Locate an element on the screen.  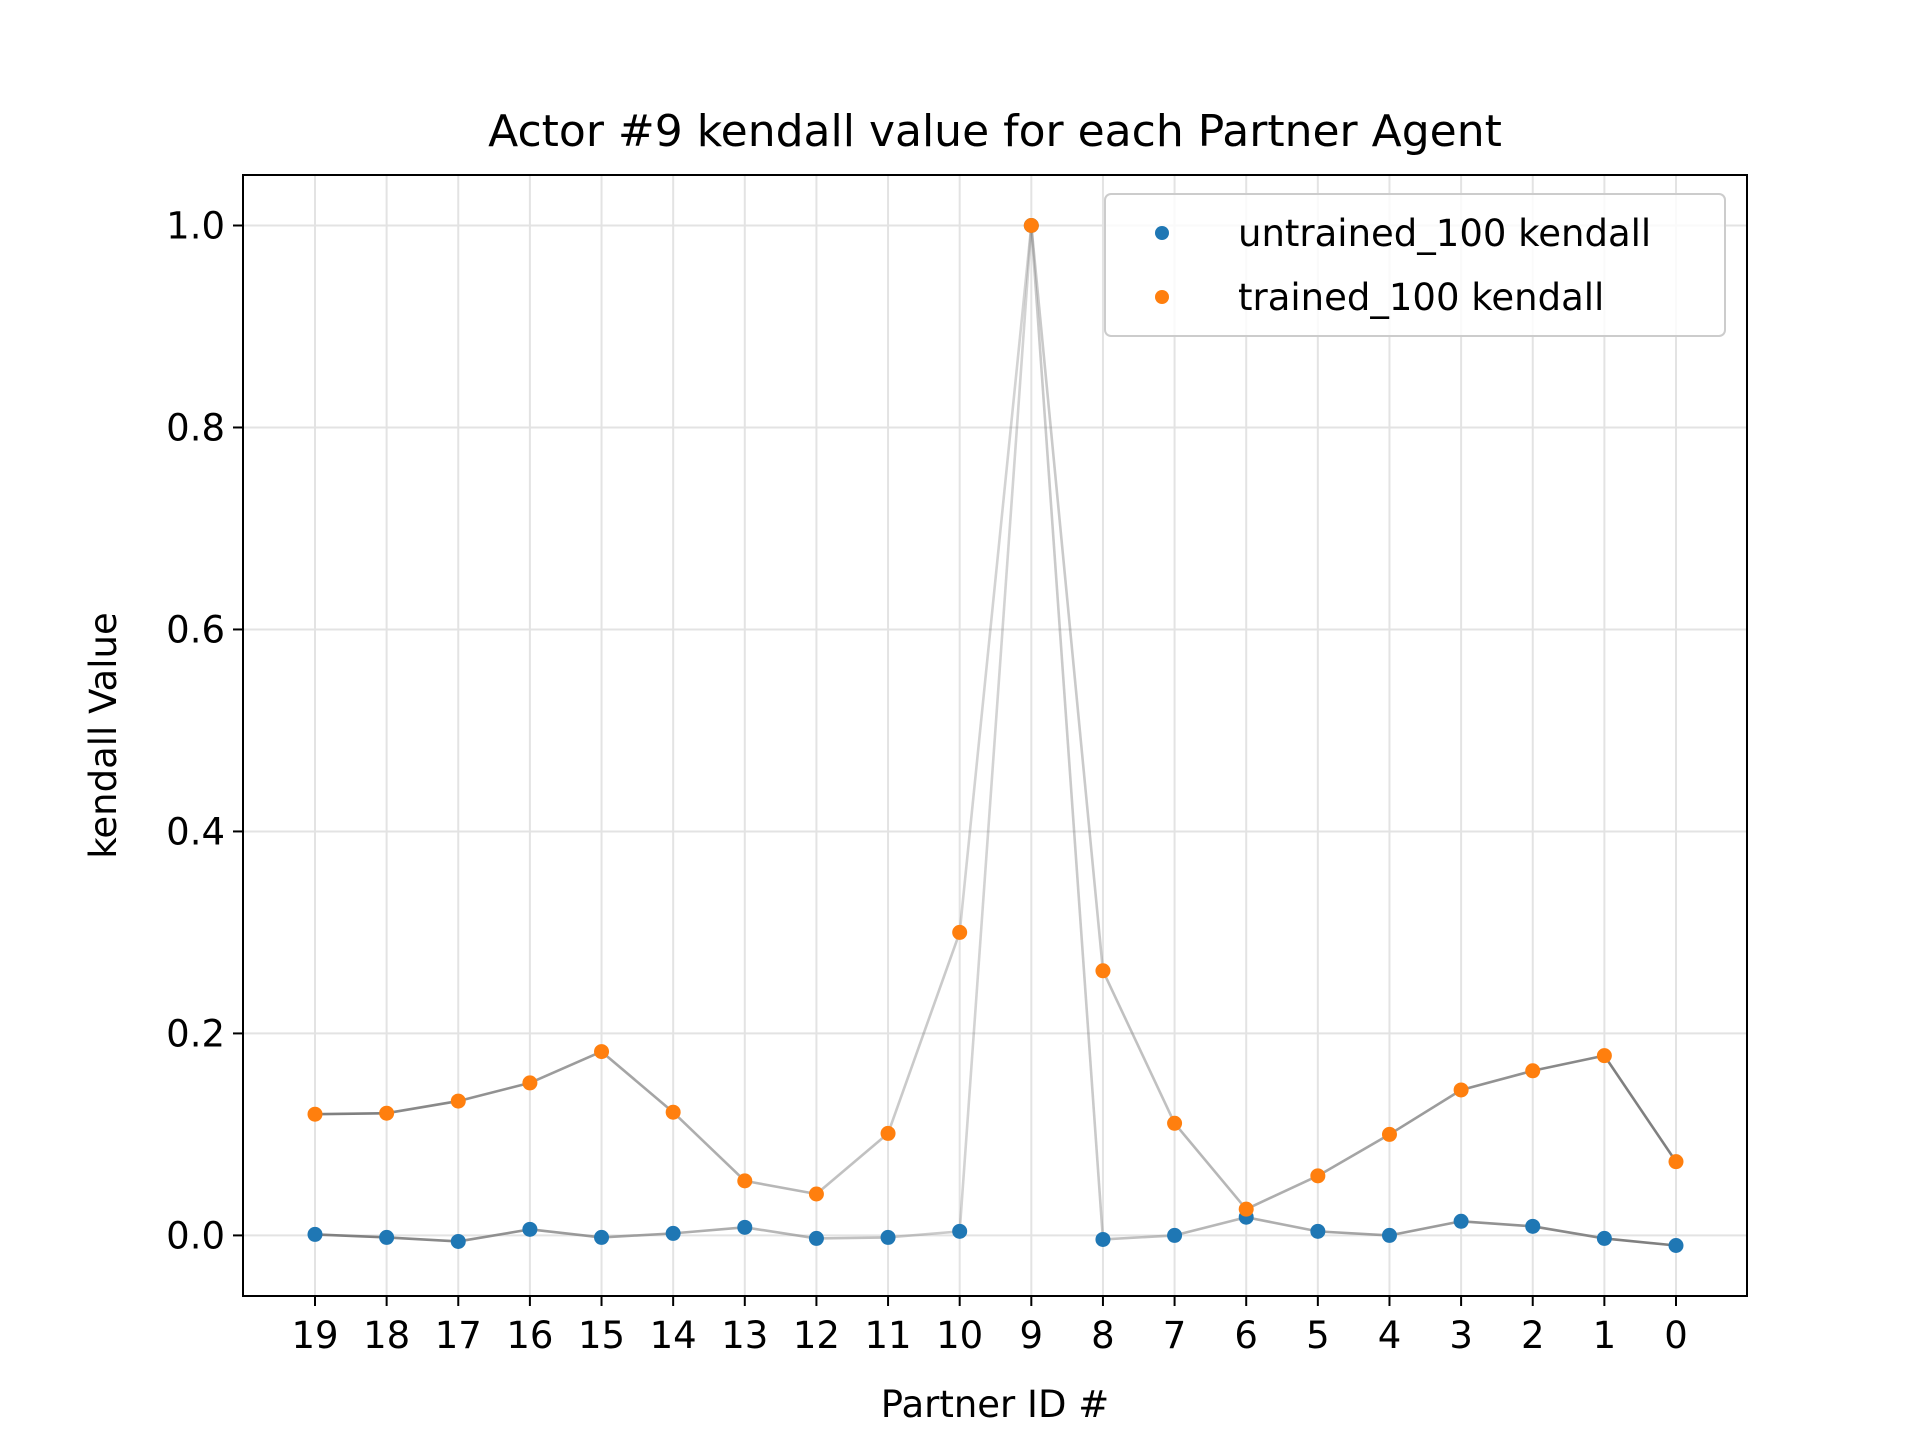
y-axis-label: kendall Value is located at coordinates (103, 735).